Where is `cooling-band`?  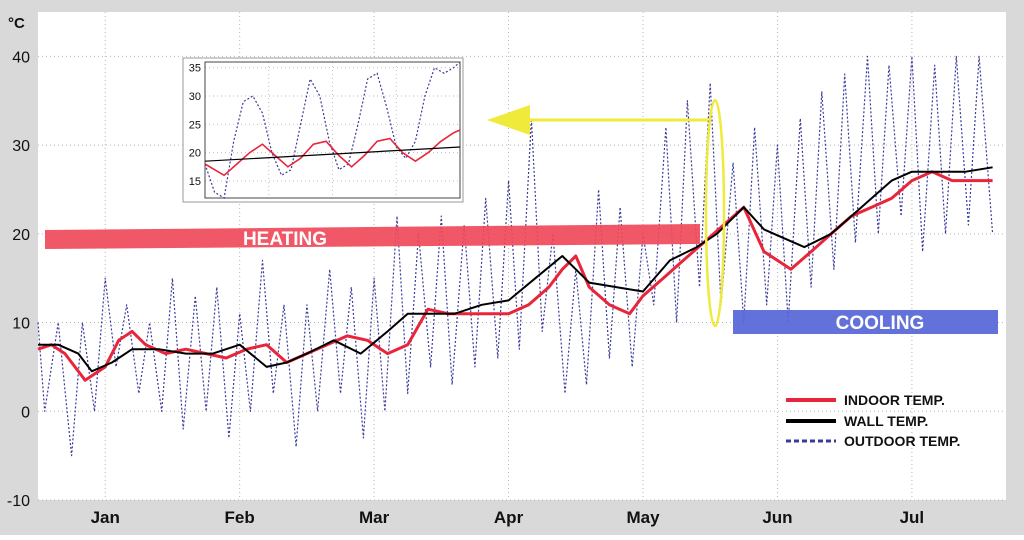 cooling-band is located at coordinates (865, 322).